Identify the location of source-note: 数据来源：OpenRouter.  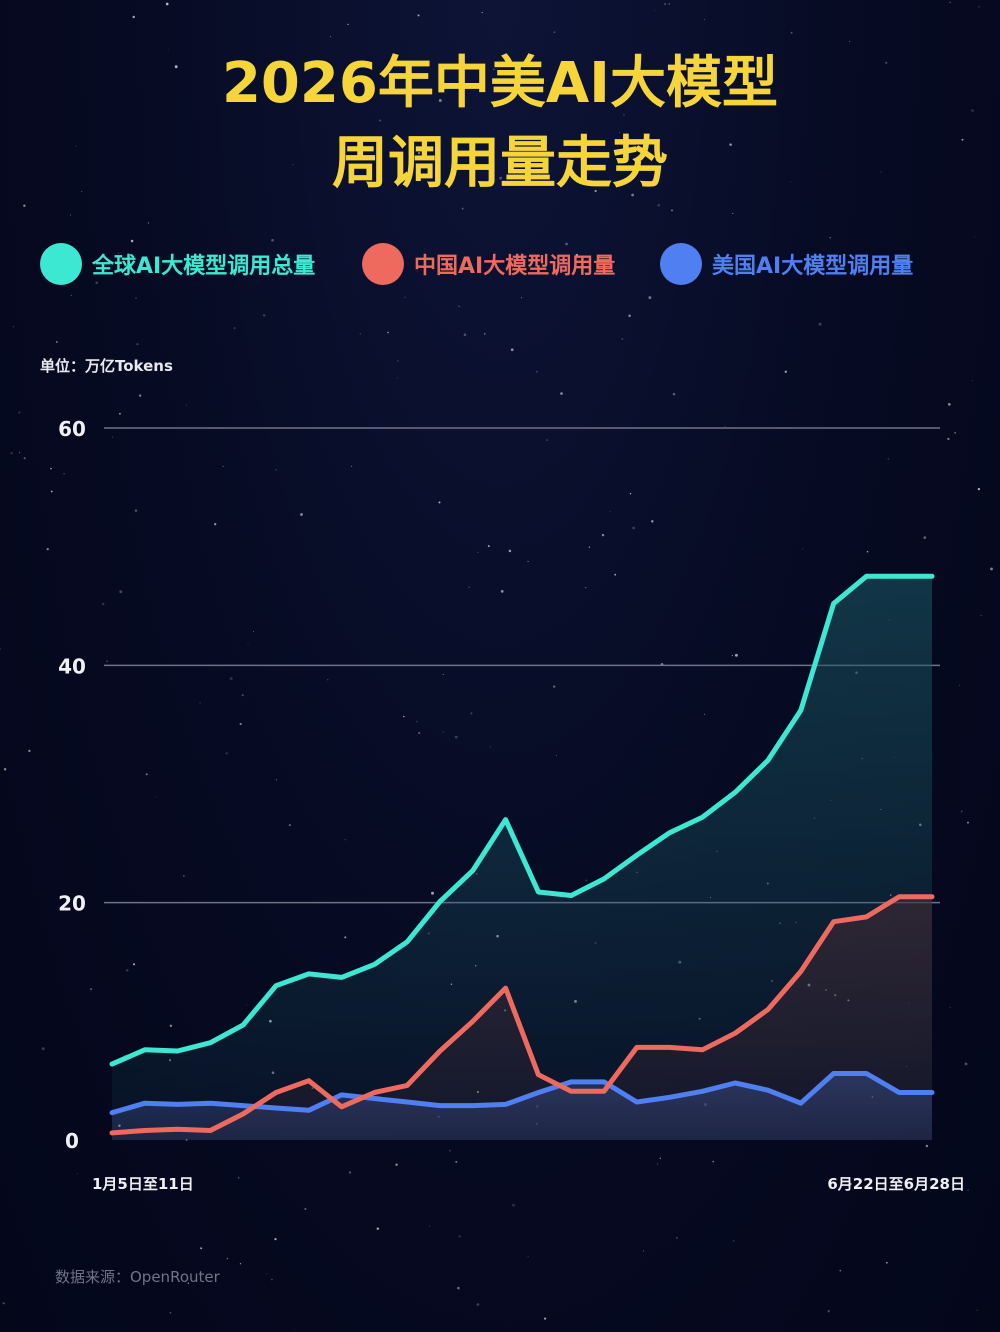
(137, 1277).